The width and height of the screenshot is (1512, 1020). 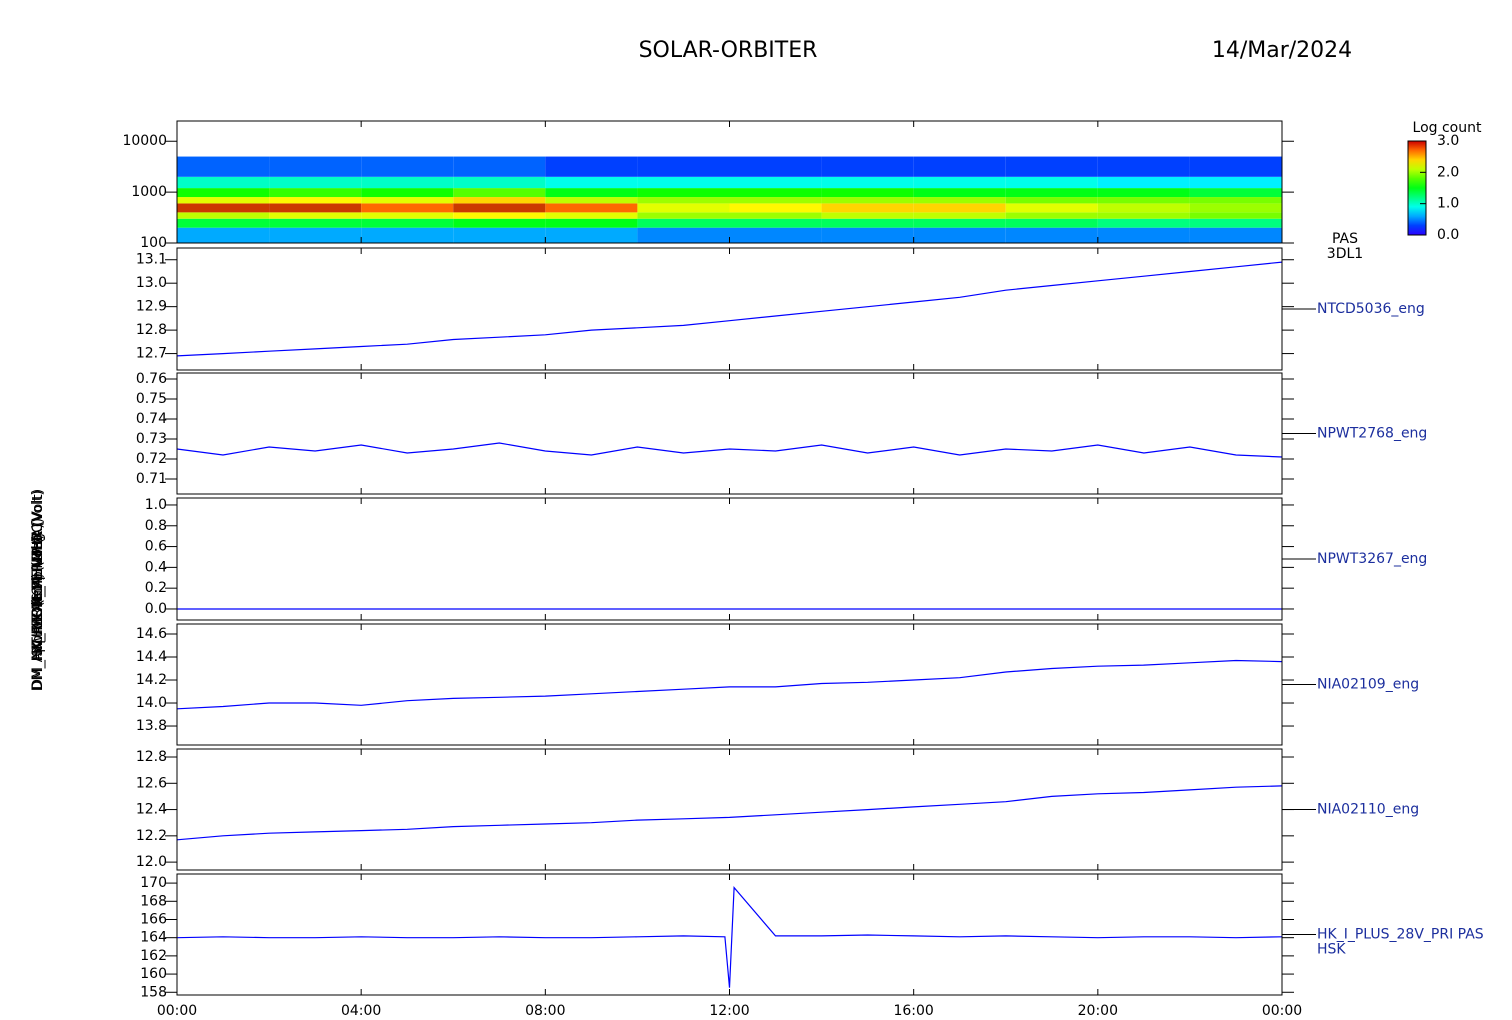 I want to click on panel-label: NPWT2768_eng, so click(x=1372, y=434).